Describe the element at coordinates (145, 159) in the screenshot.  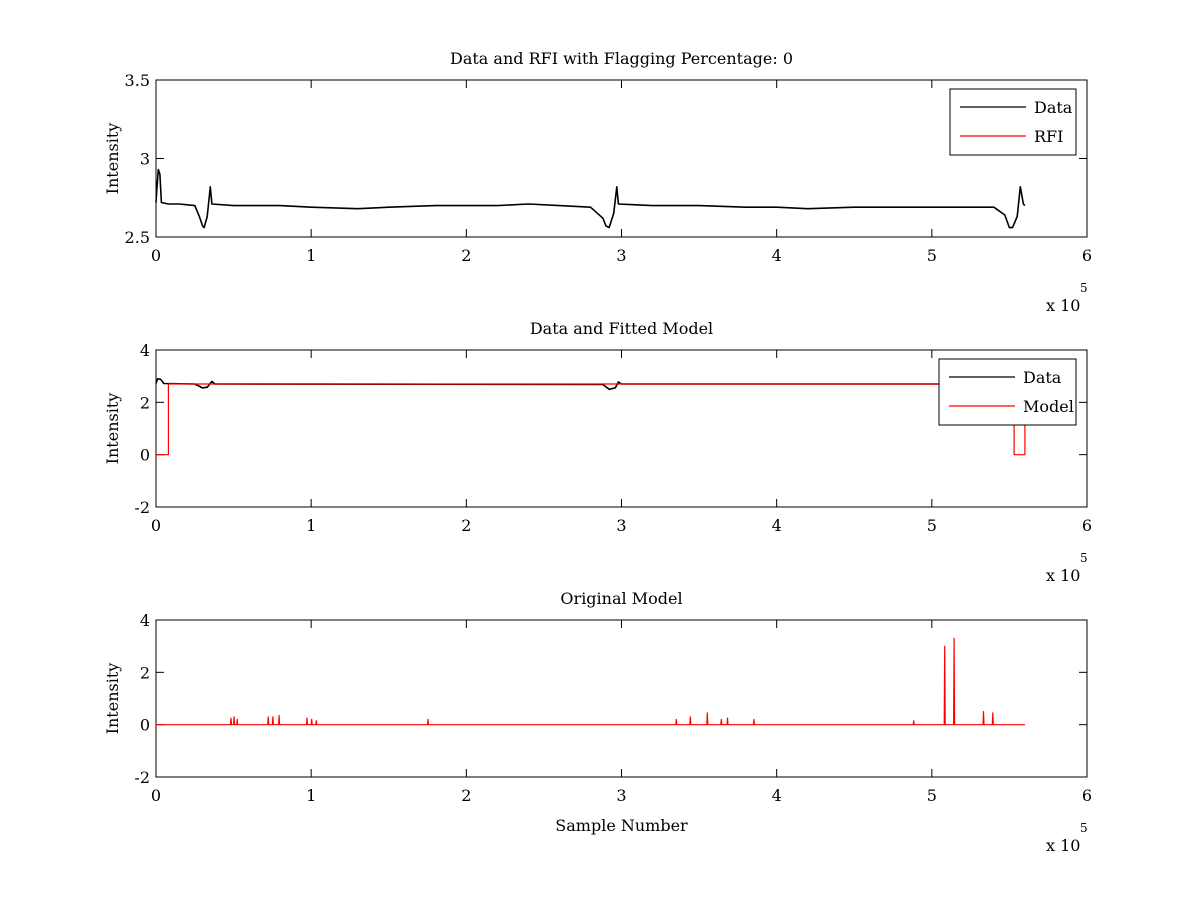
I see `y-tick-label: 3` at that location.